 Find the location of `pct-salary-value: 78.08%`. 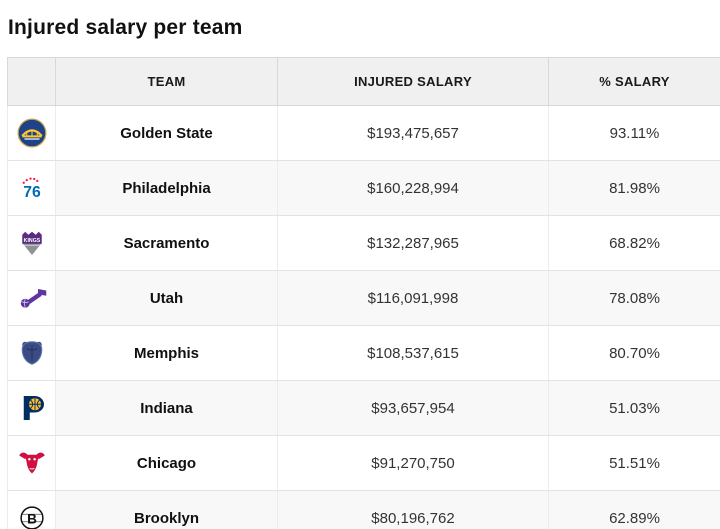

pct-salary-value: 78.08% is located at coordinates (634, 298).